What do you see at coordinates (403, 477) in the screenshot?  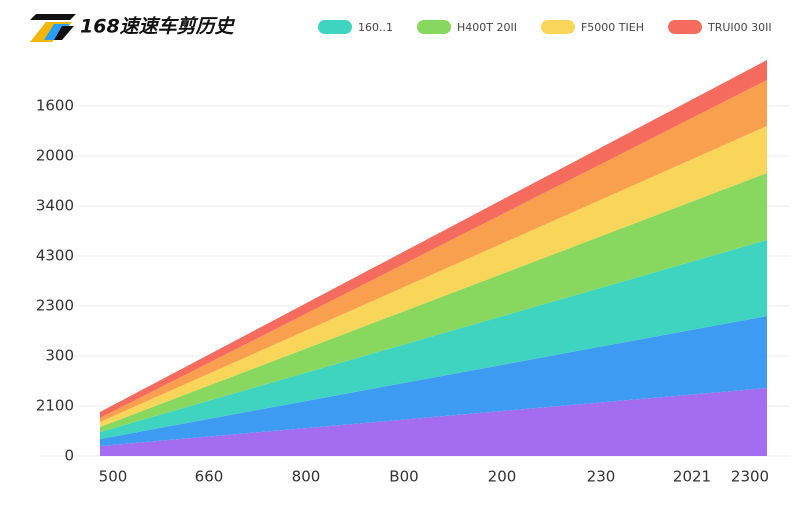 I see `x-tick-label: B00` at bounding box center [403, 477].